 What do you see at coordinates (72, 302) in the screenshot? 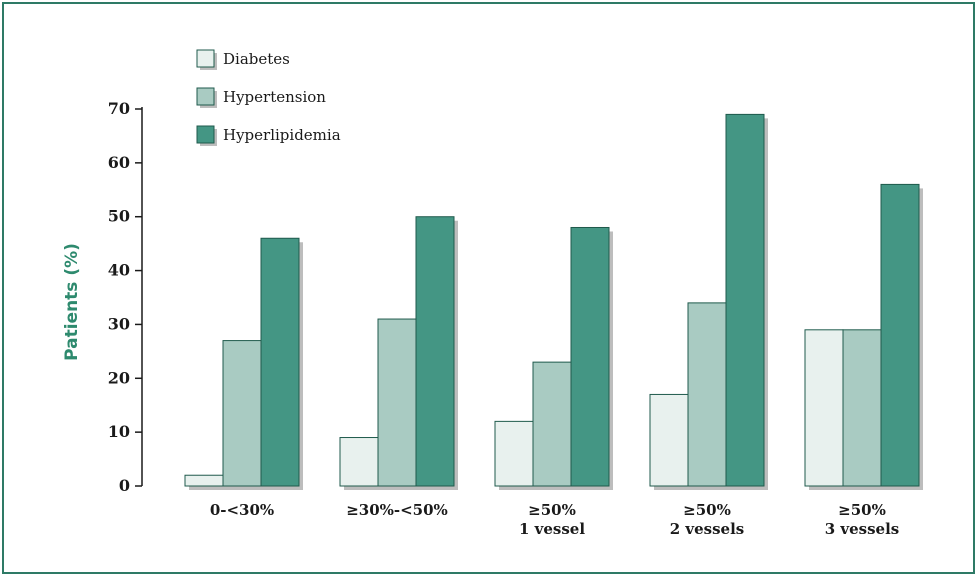
I see `y-axis-label: Patients (%)` at bounding box center [72, 302].